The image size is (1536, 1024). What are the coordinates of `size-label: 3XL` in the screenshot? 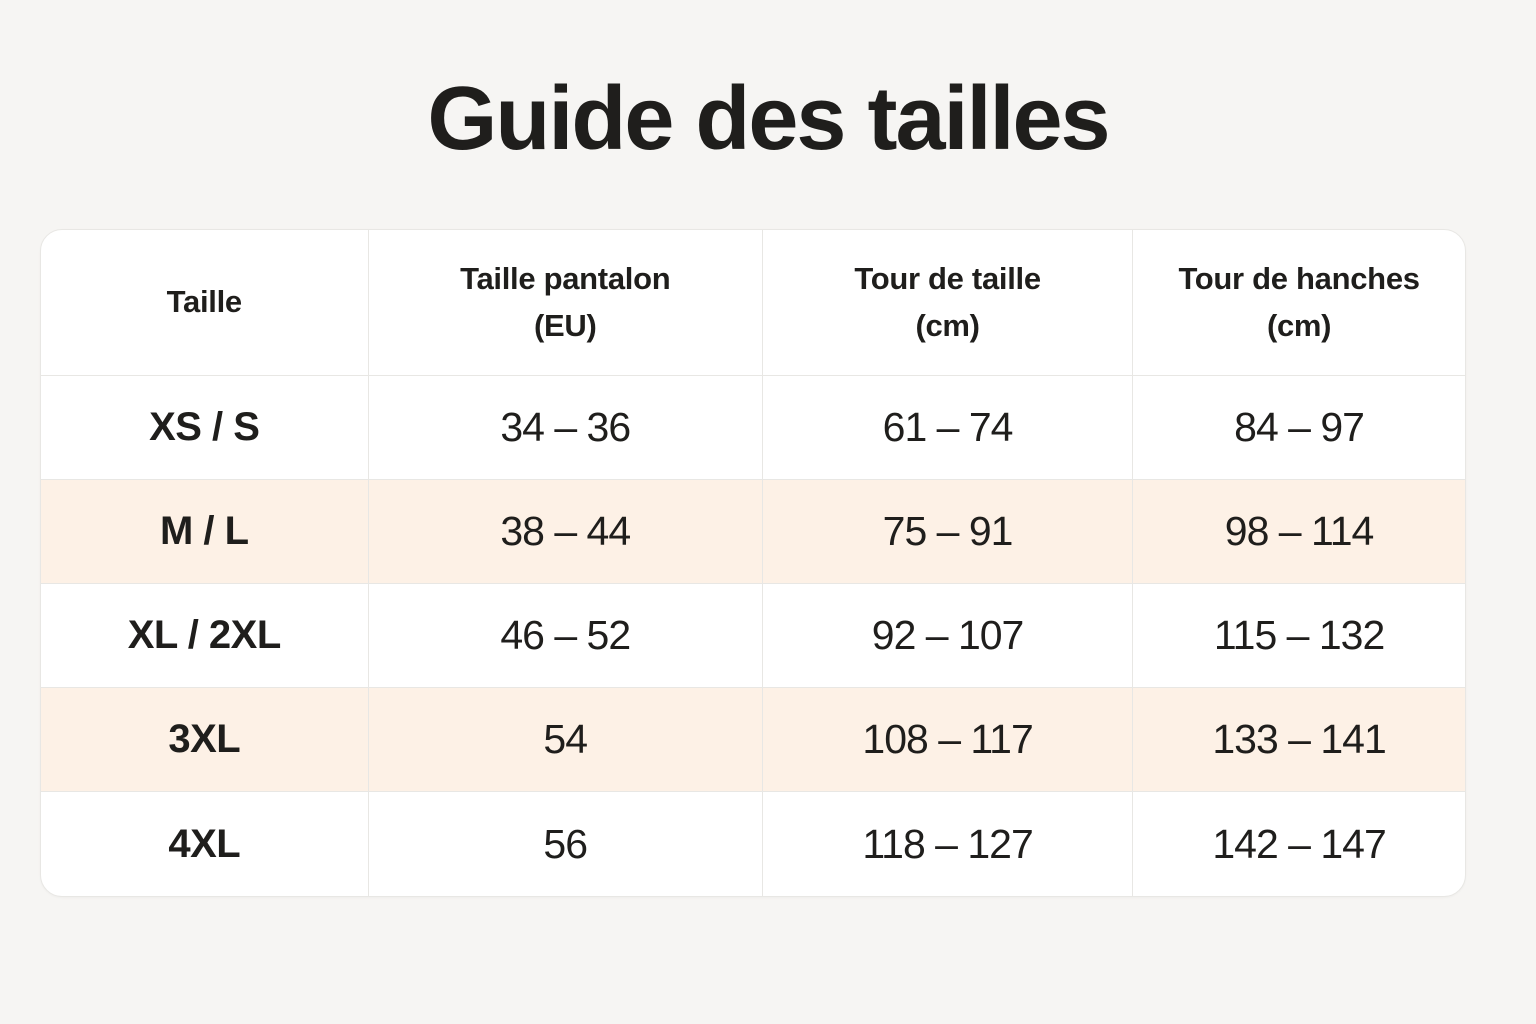 It's located at (205, 740).